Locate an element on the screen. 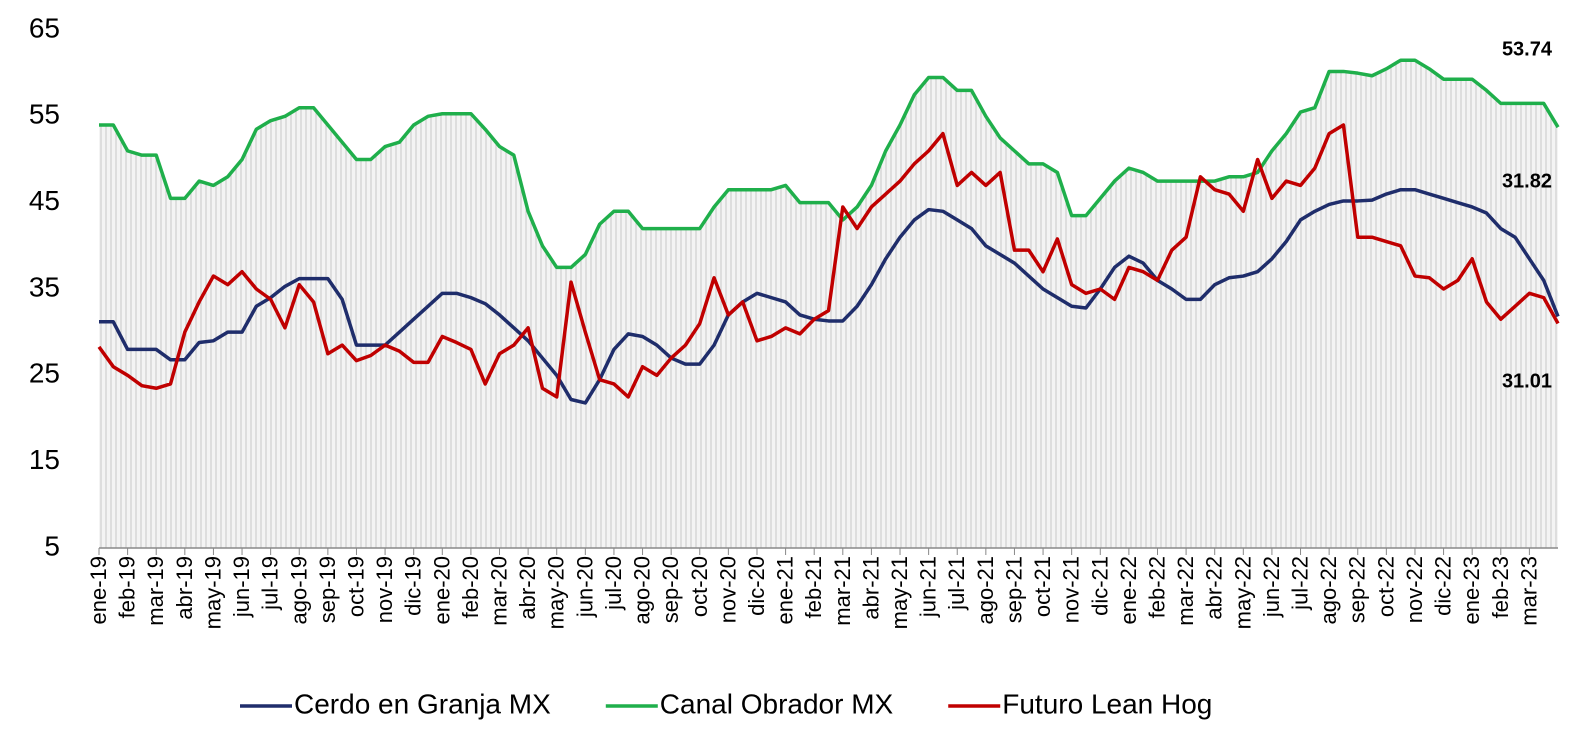 The height and width of the screenshot is (733, 1576). x-tick-label: dic-22 is located at coordinates (1443, 586).